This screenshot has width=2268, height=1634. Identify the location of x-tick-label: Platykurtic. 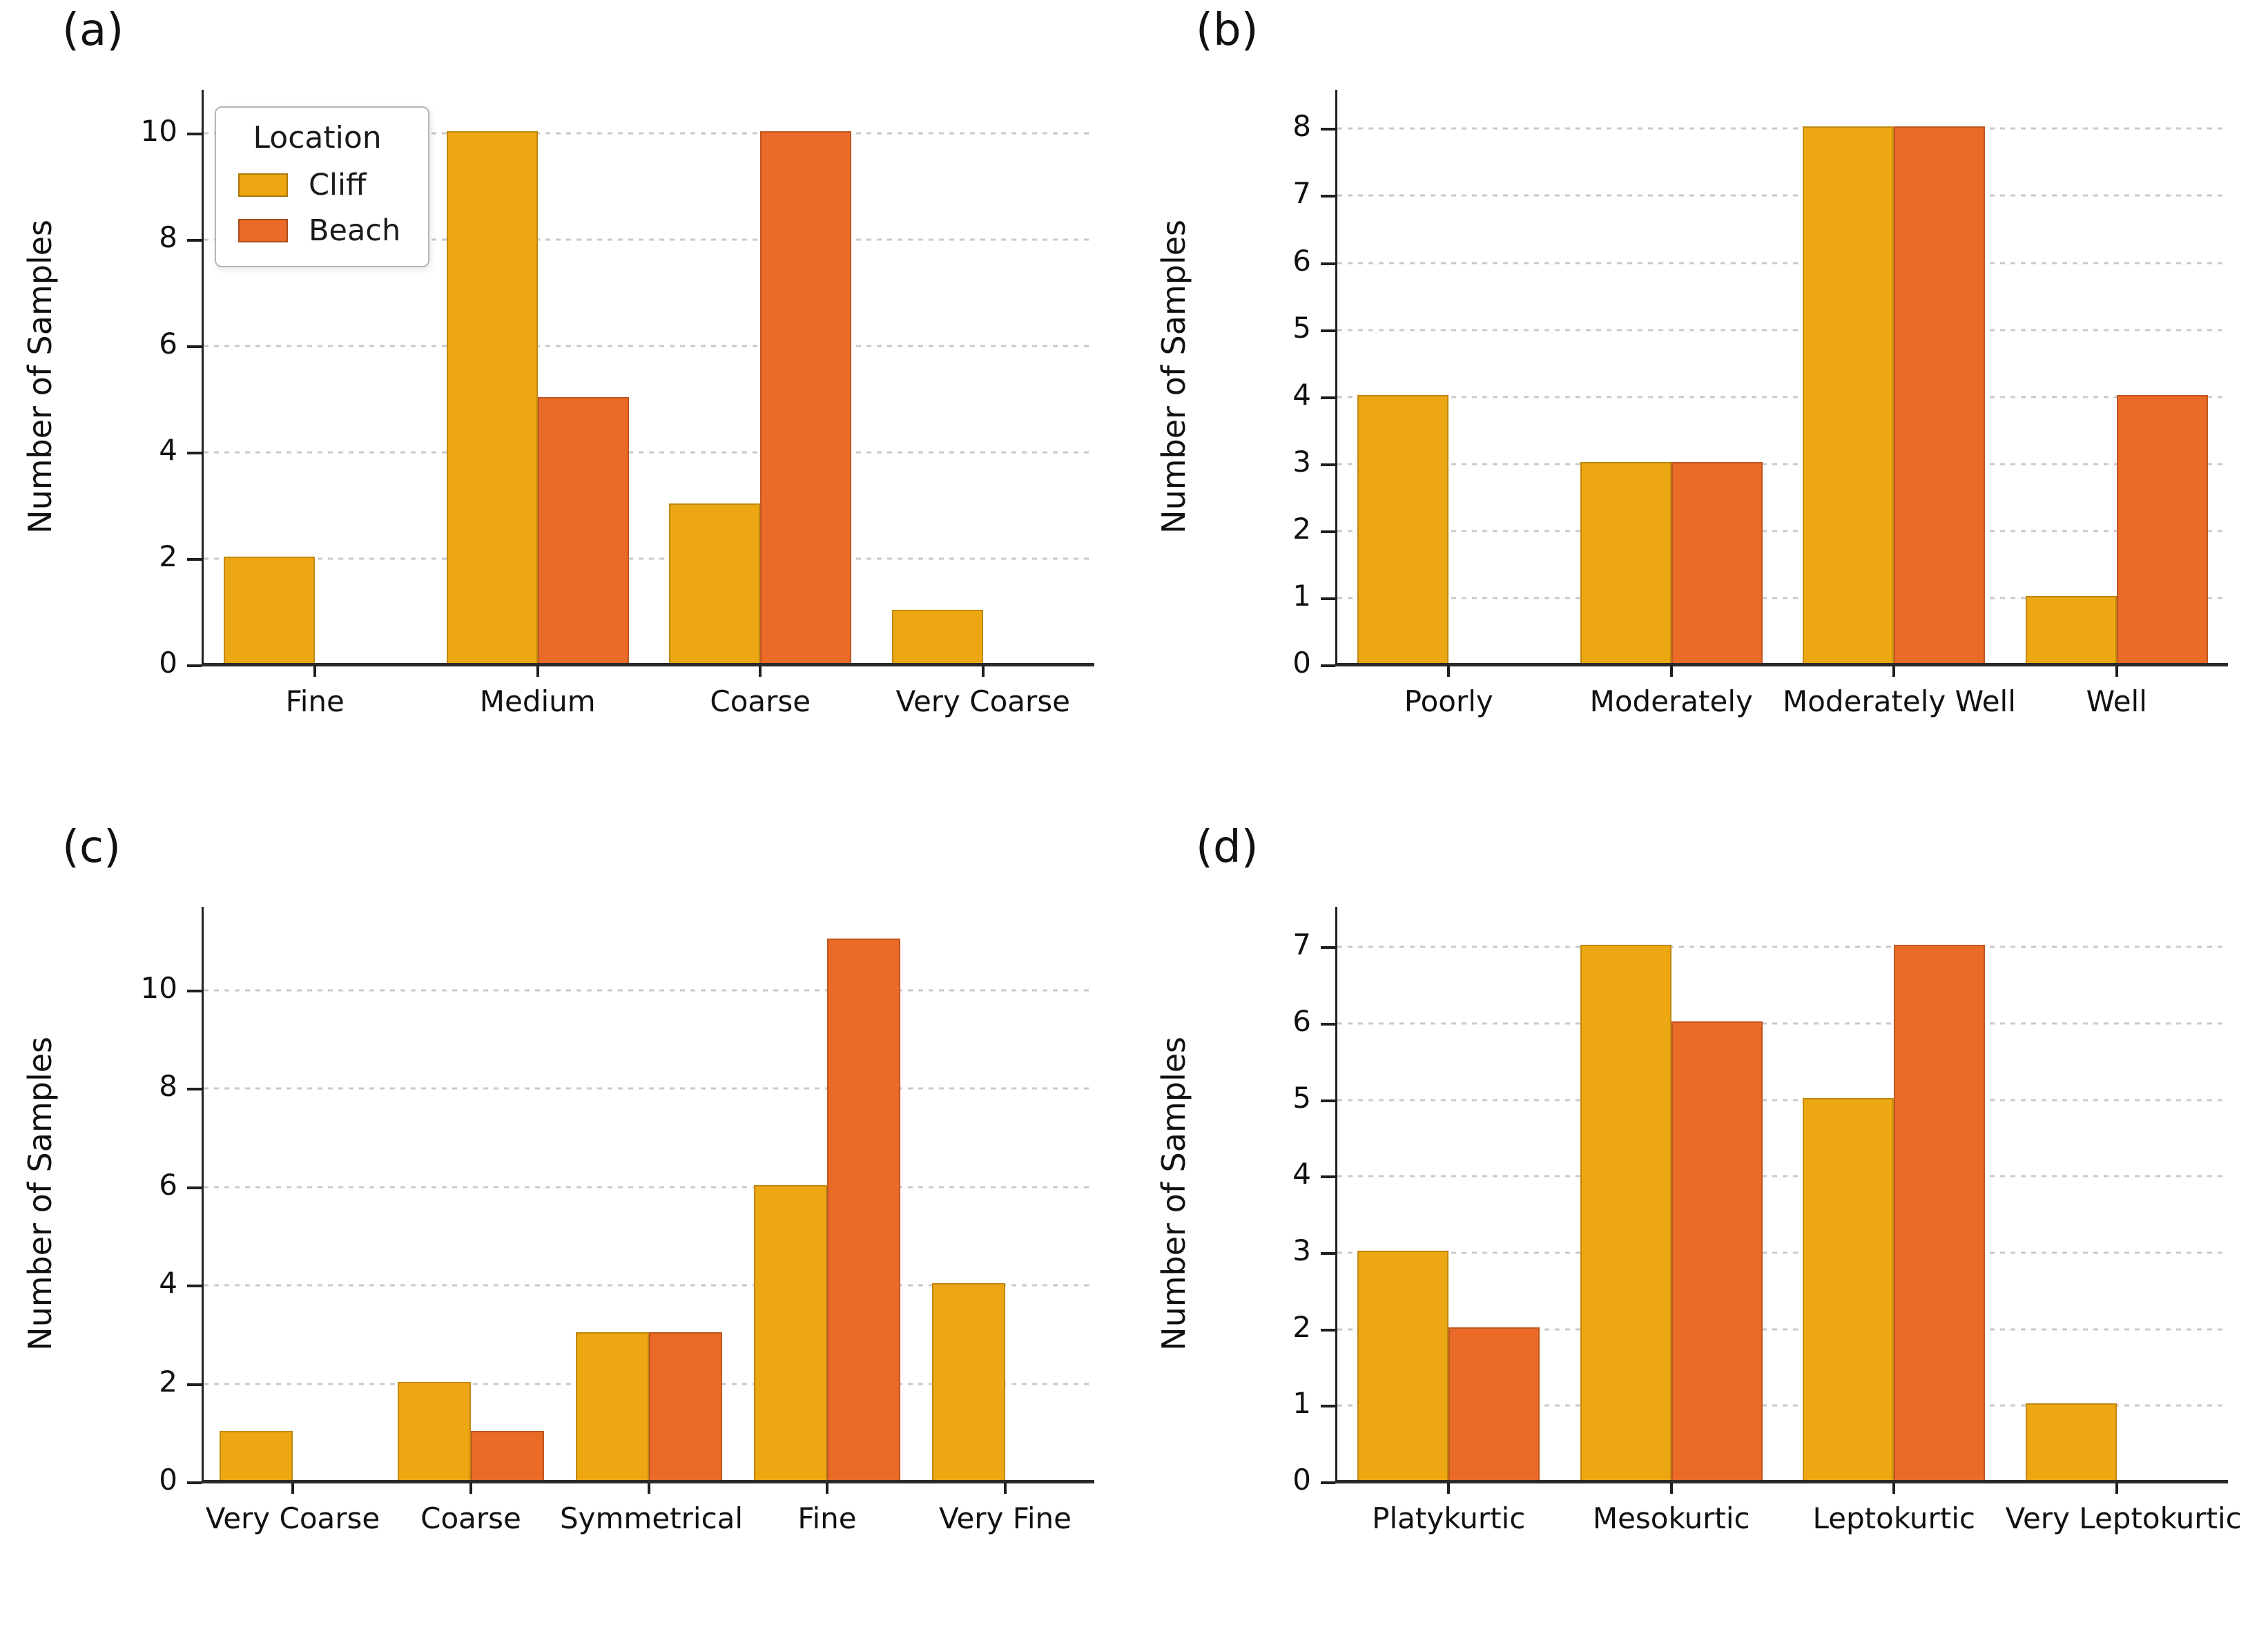
(1449, 1518).